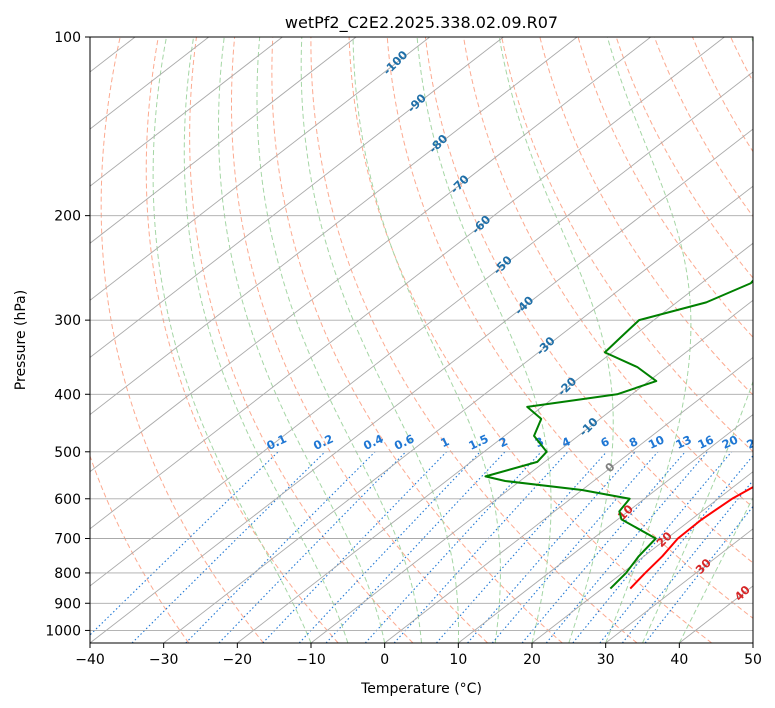 Image resolution: width=775 pixels, height=708 pixels. What do you see at coordinates (438, 143) in the screenshot?
I see `isotherm-label: -80` at bounding box center [438, 143].